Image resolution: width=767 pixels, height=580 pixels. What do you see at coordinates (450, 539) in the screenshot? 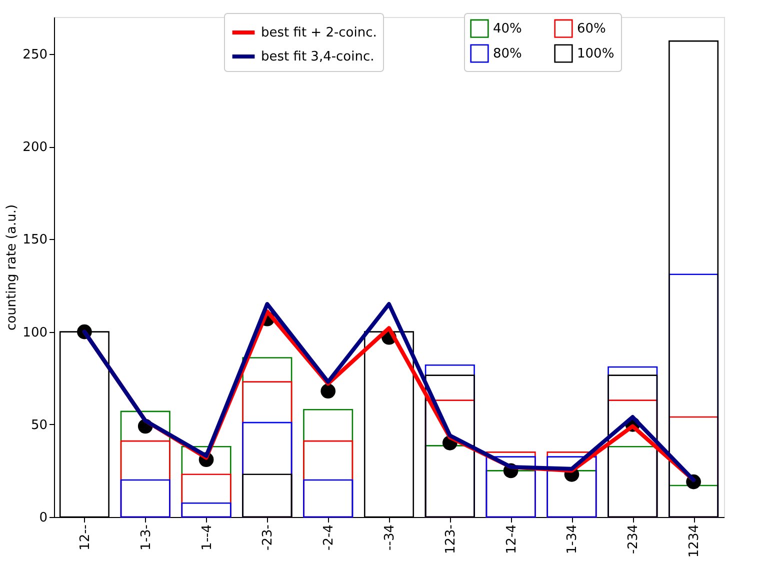
I see `x-tick-label: 123-` at bounding box center [450, 539].